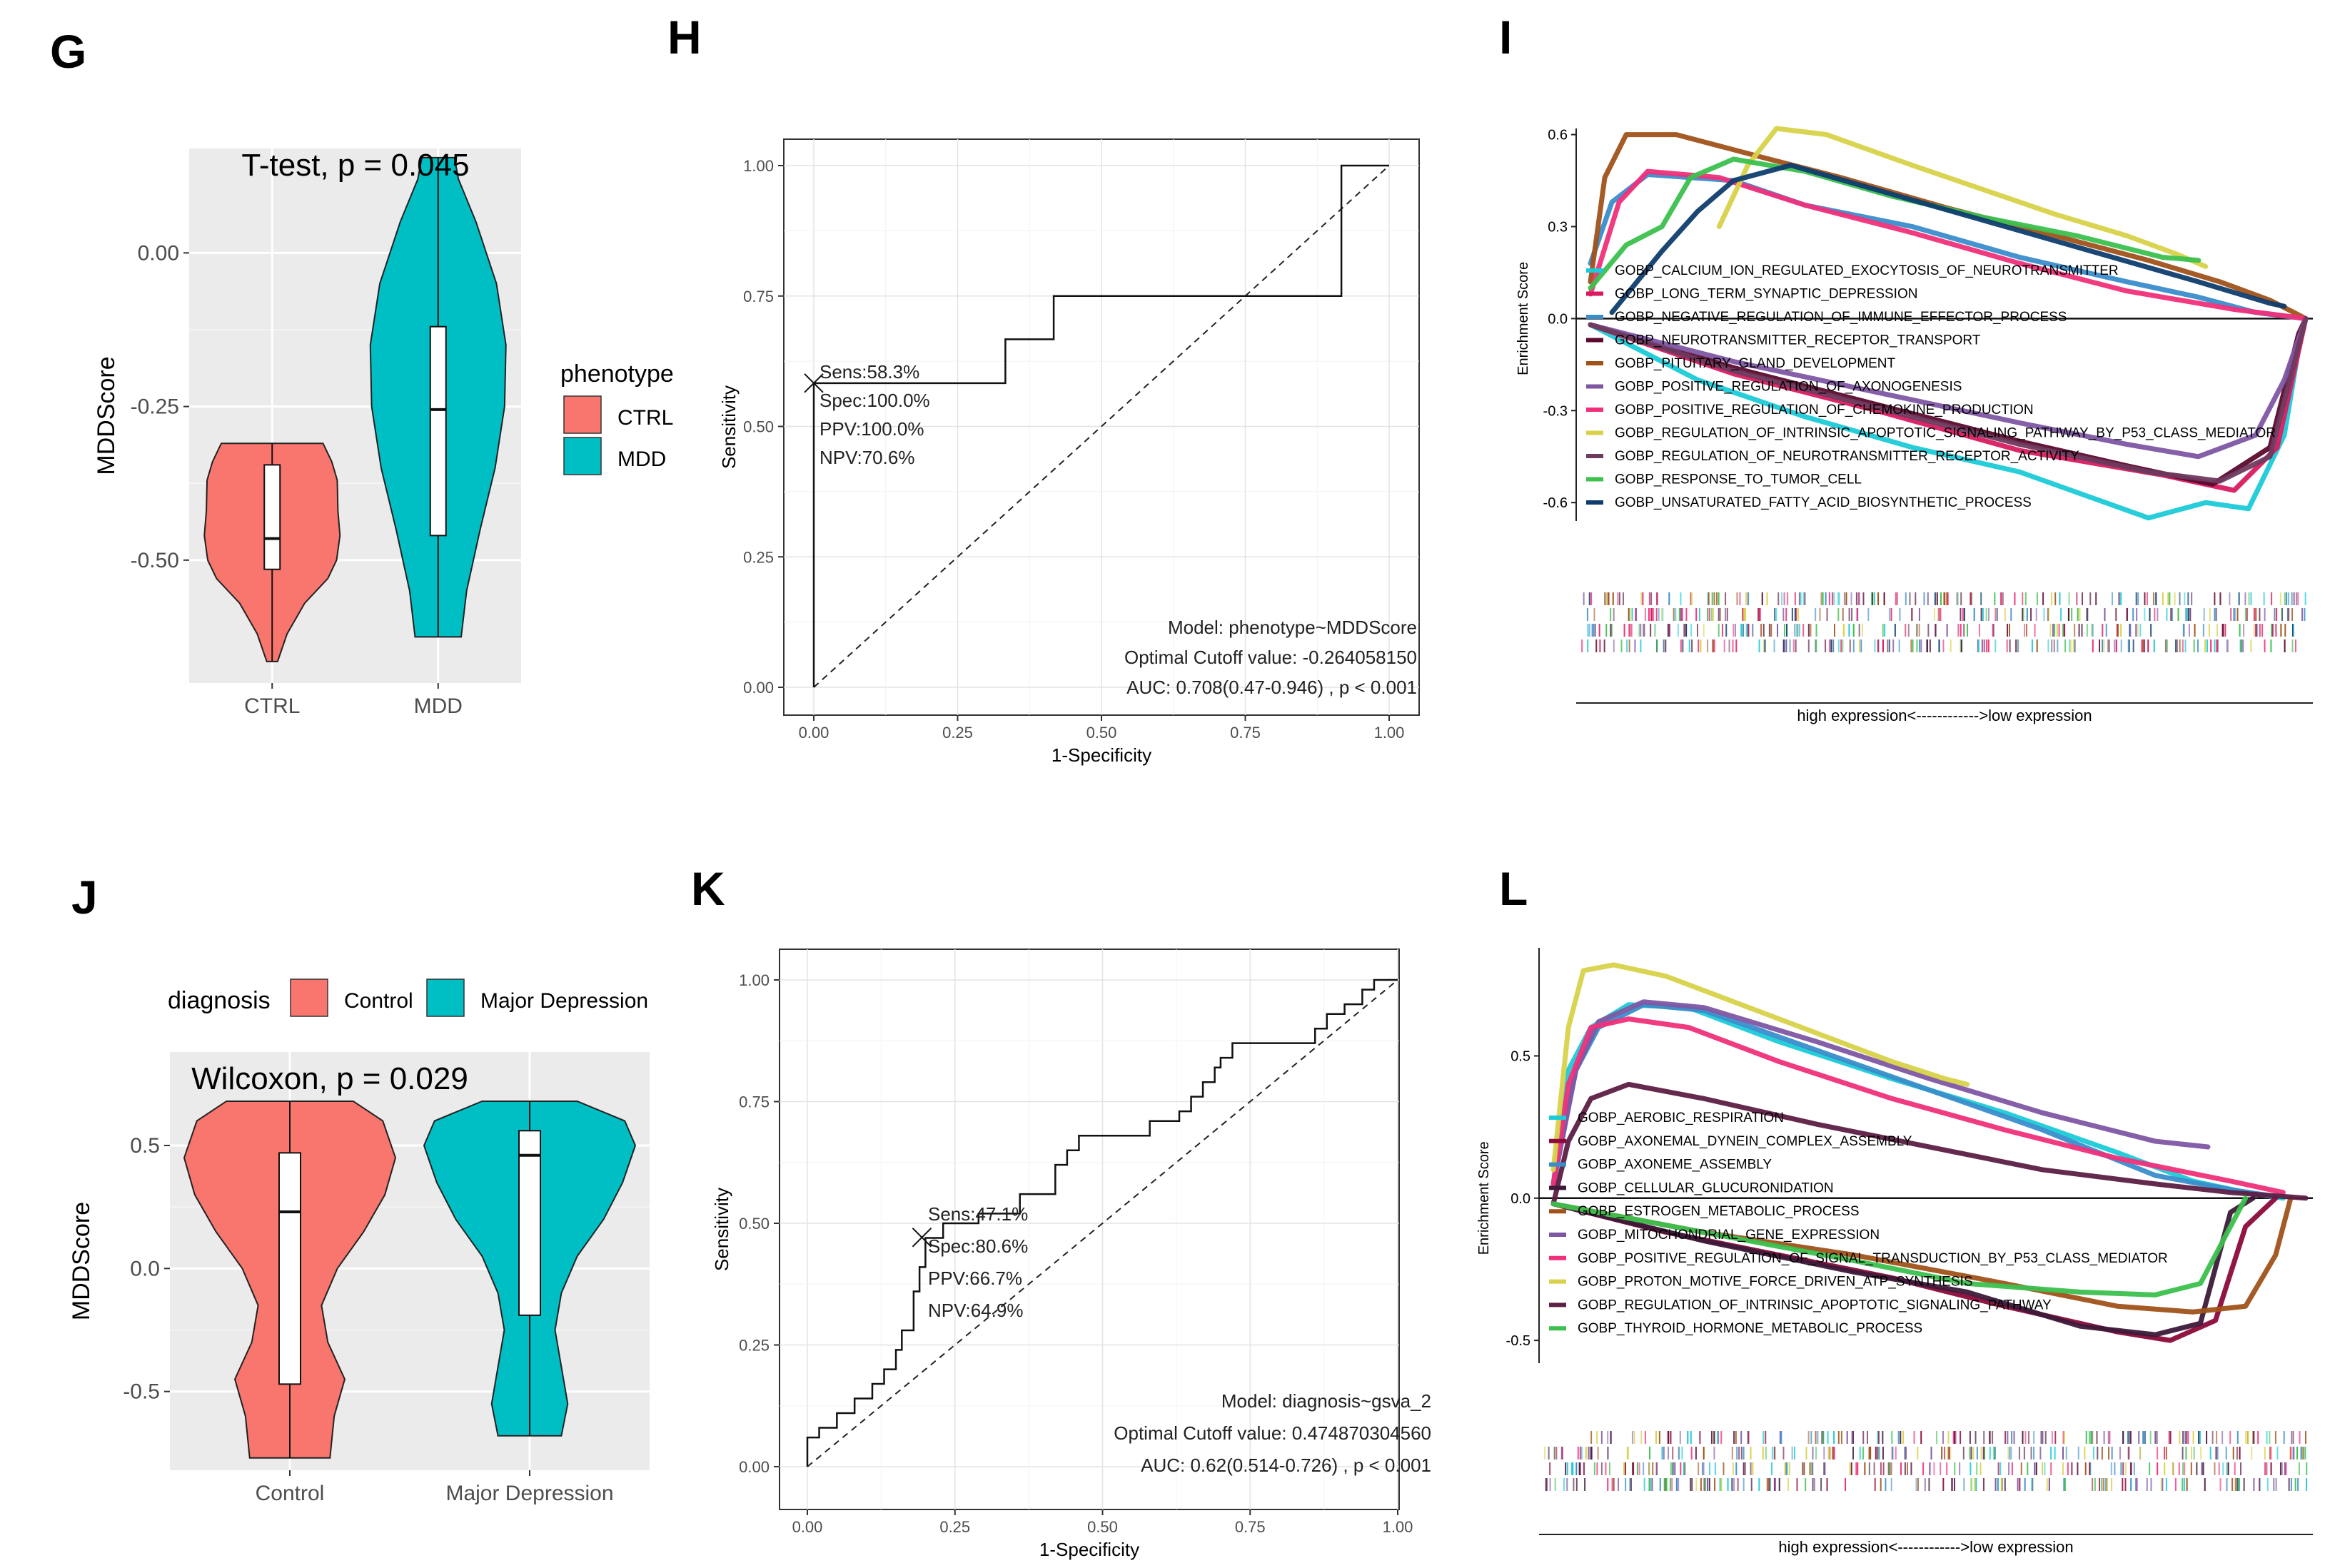  I want to click on x-tick-label: CTRL, so click(272, 706).